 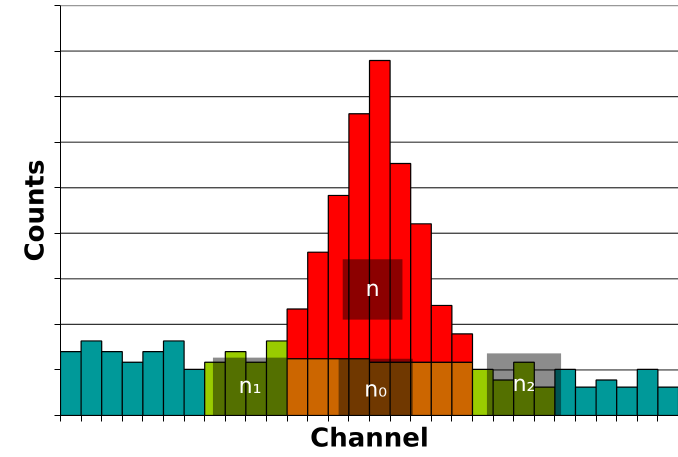 What do you see at coordinates (376, 389) in the screenshot?
I see `annotation: n₀` at bounding box center [376, 389].